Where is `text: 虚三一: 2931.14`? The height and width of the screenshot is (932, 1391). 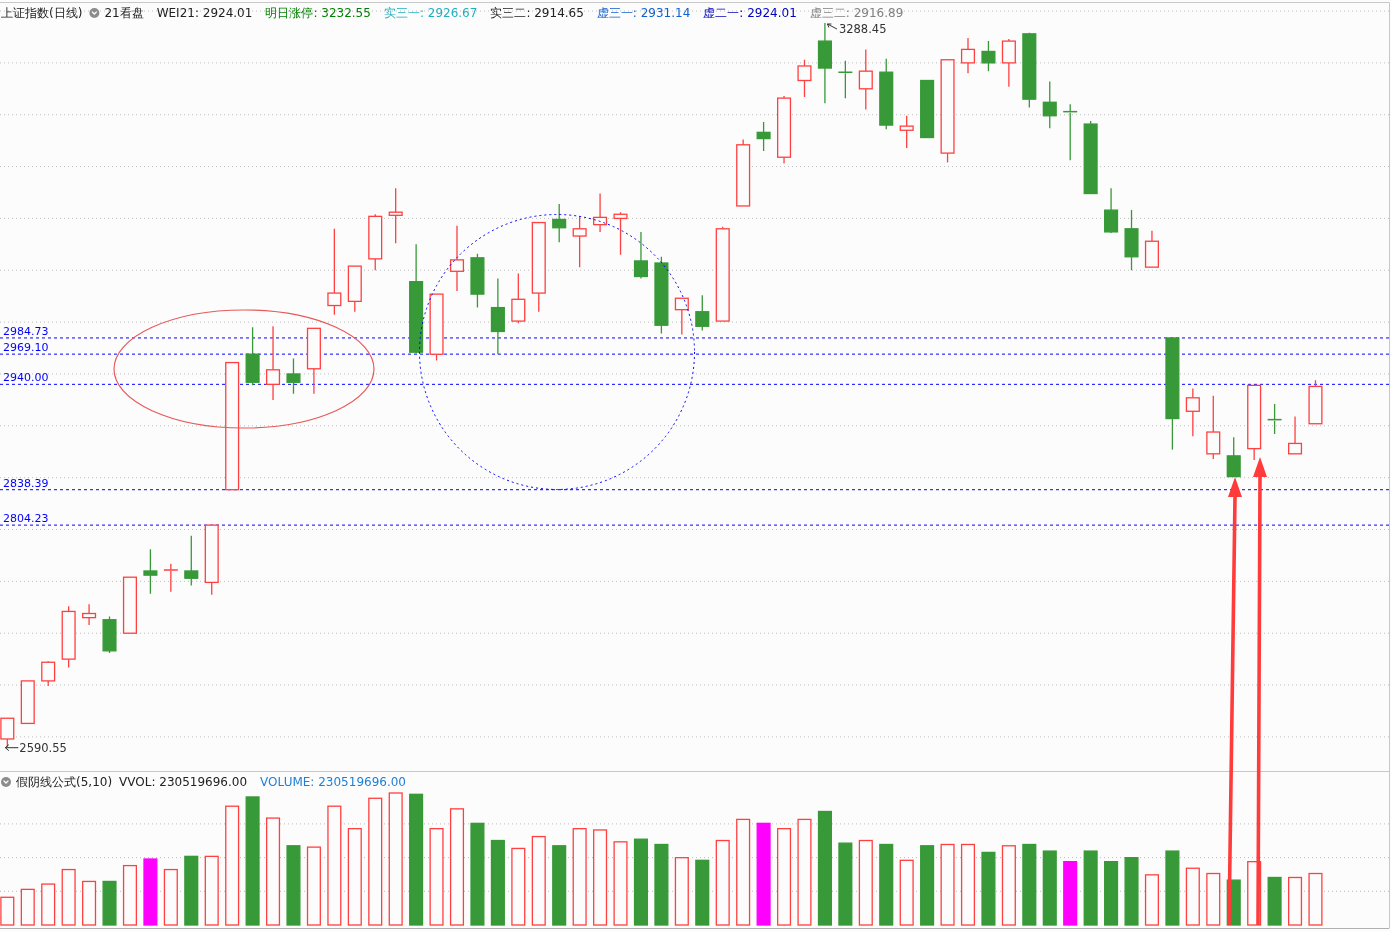 text: 虚三一: 2931.14 is located at coordinates (643, 13).